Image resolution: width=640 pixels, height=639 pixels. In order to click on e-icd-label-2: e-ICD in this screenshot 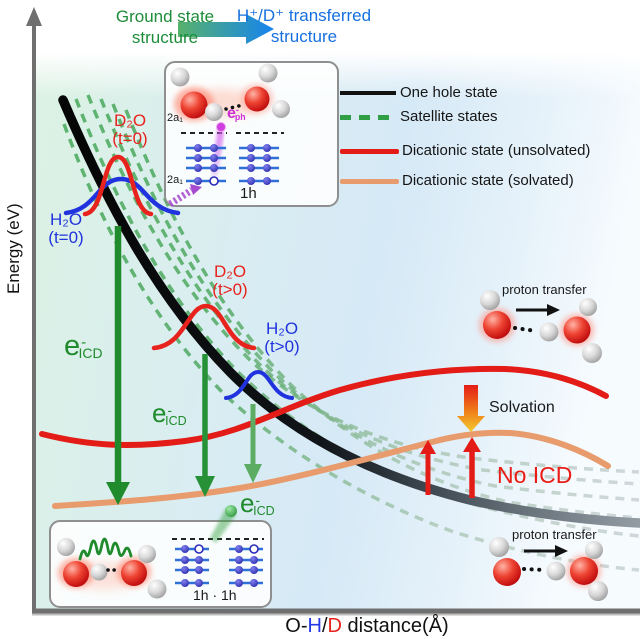, I will do `click(169, 413)`.